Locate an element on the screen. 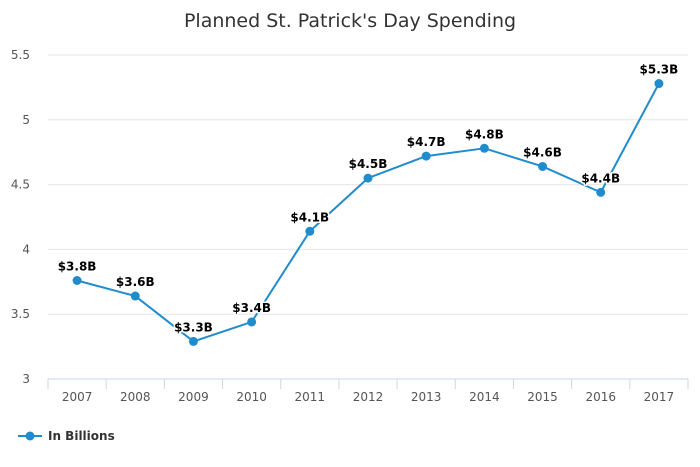 Image resolution: width=700 pixels, height=467 pixels. x-tick-label: 2014 is located at coordinates (484, 397).